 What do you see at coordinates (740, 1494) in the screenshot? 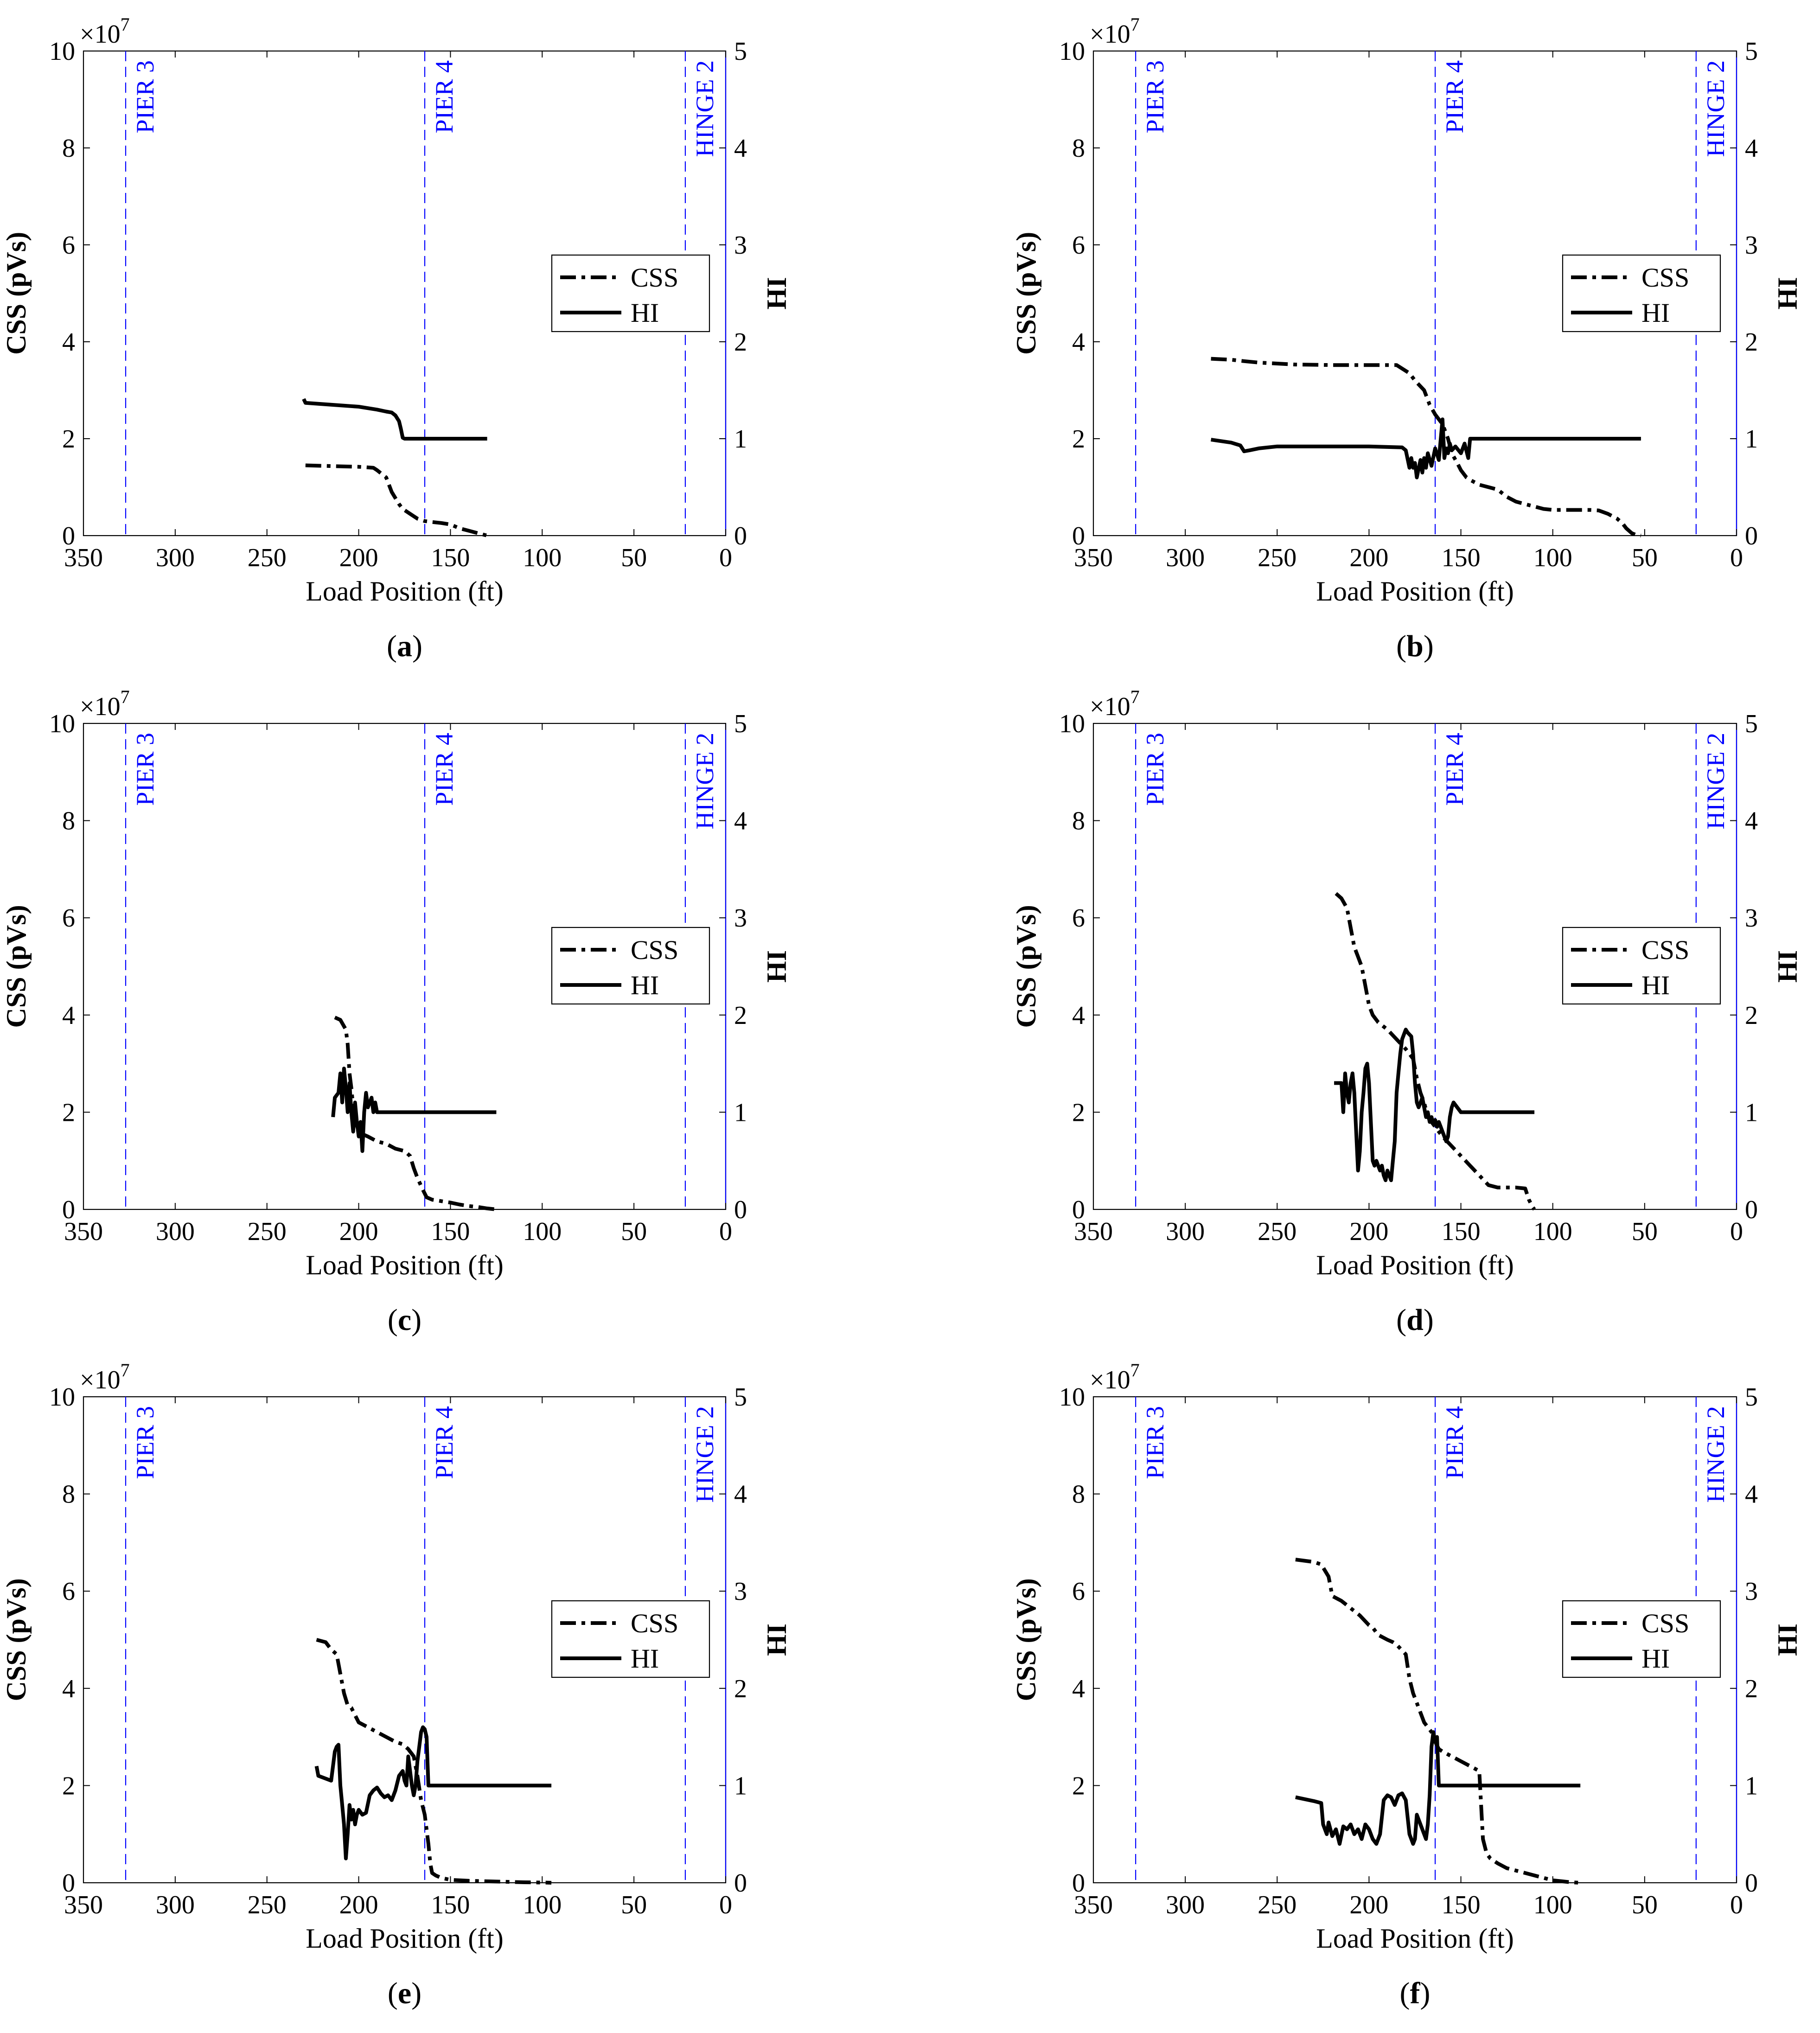
I see `y2-tick-label: 4` at bounding box center [740, 1494].